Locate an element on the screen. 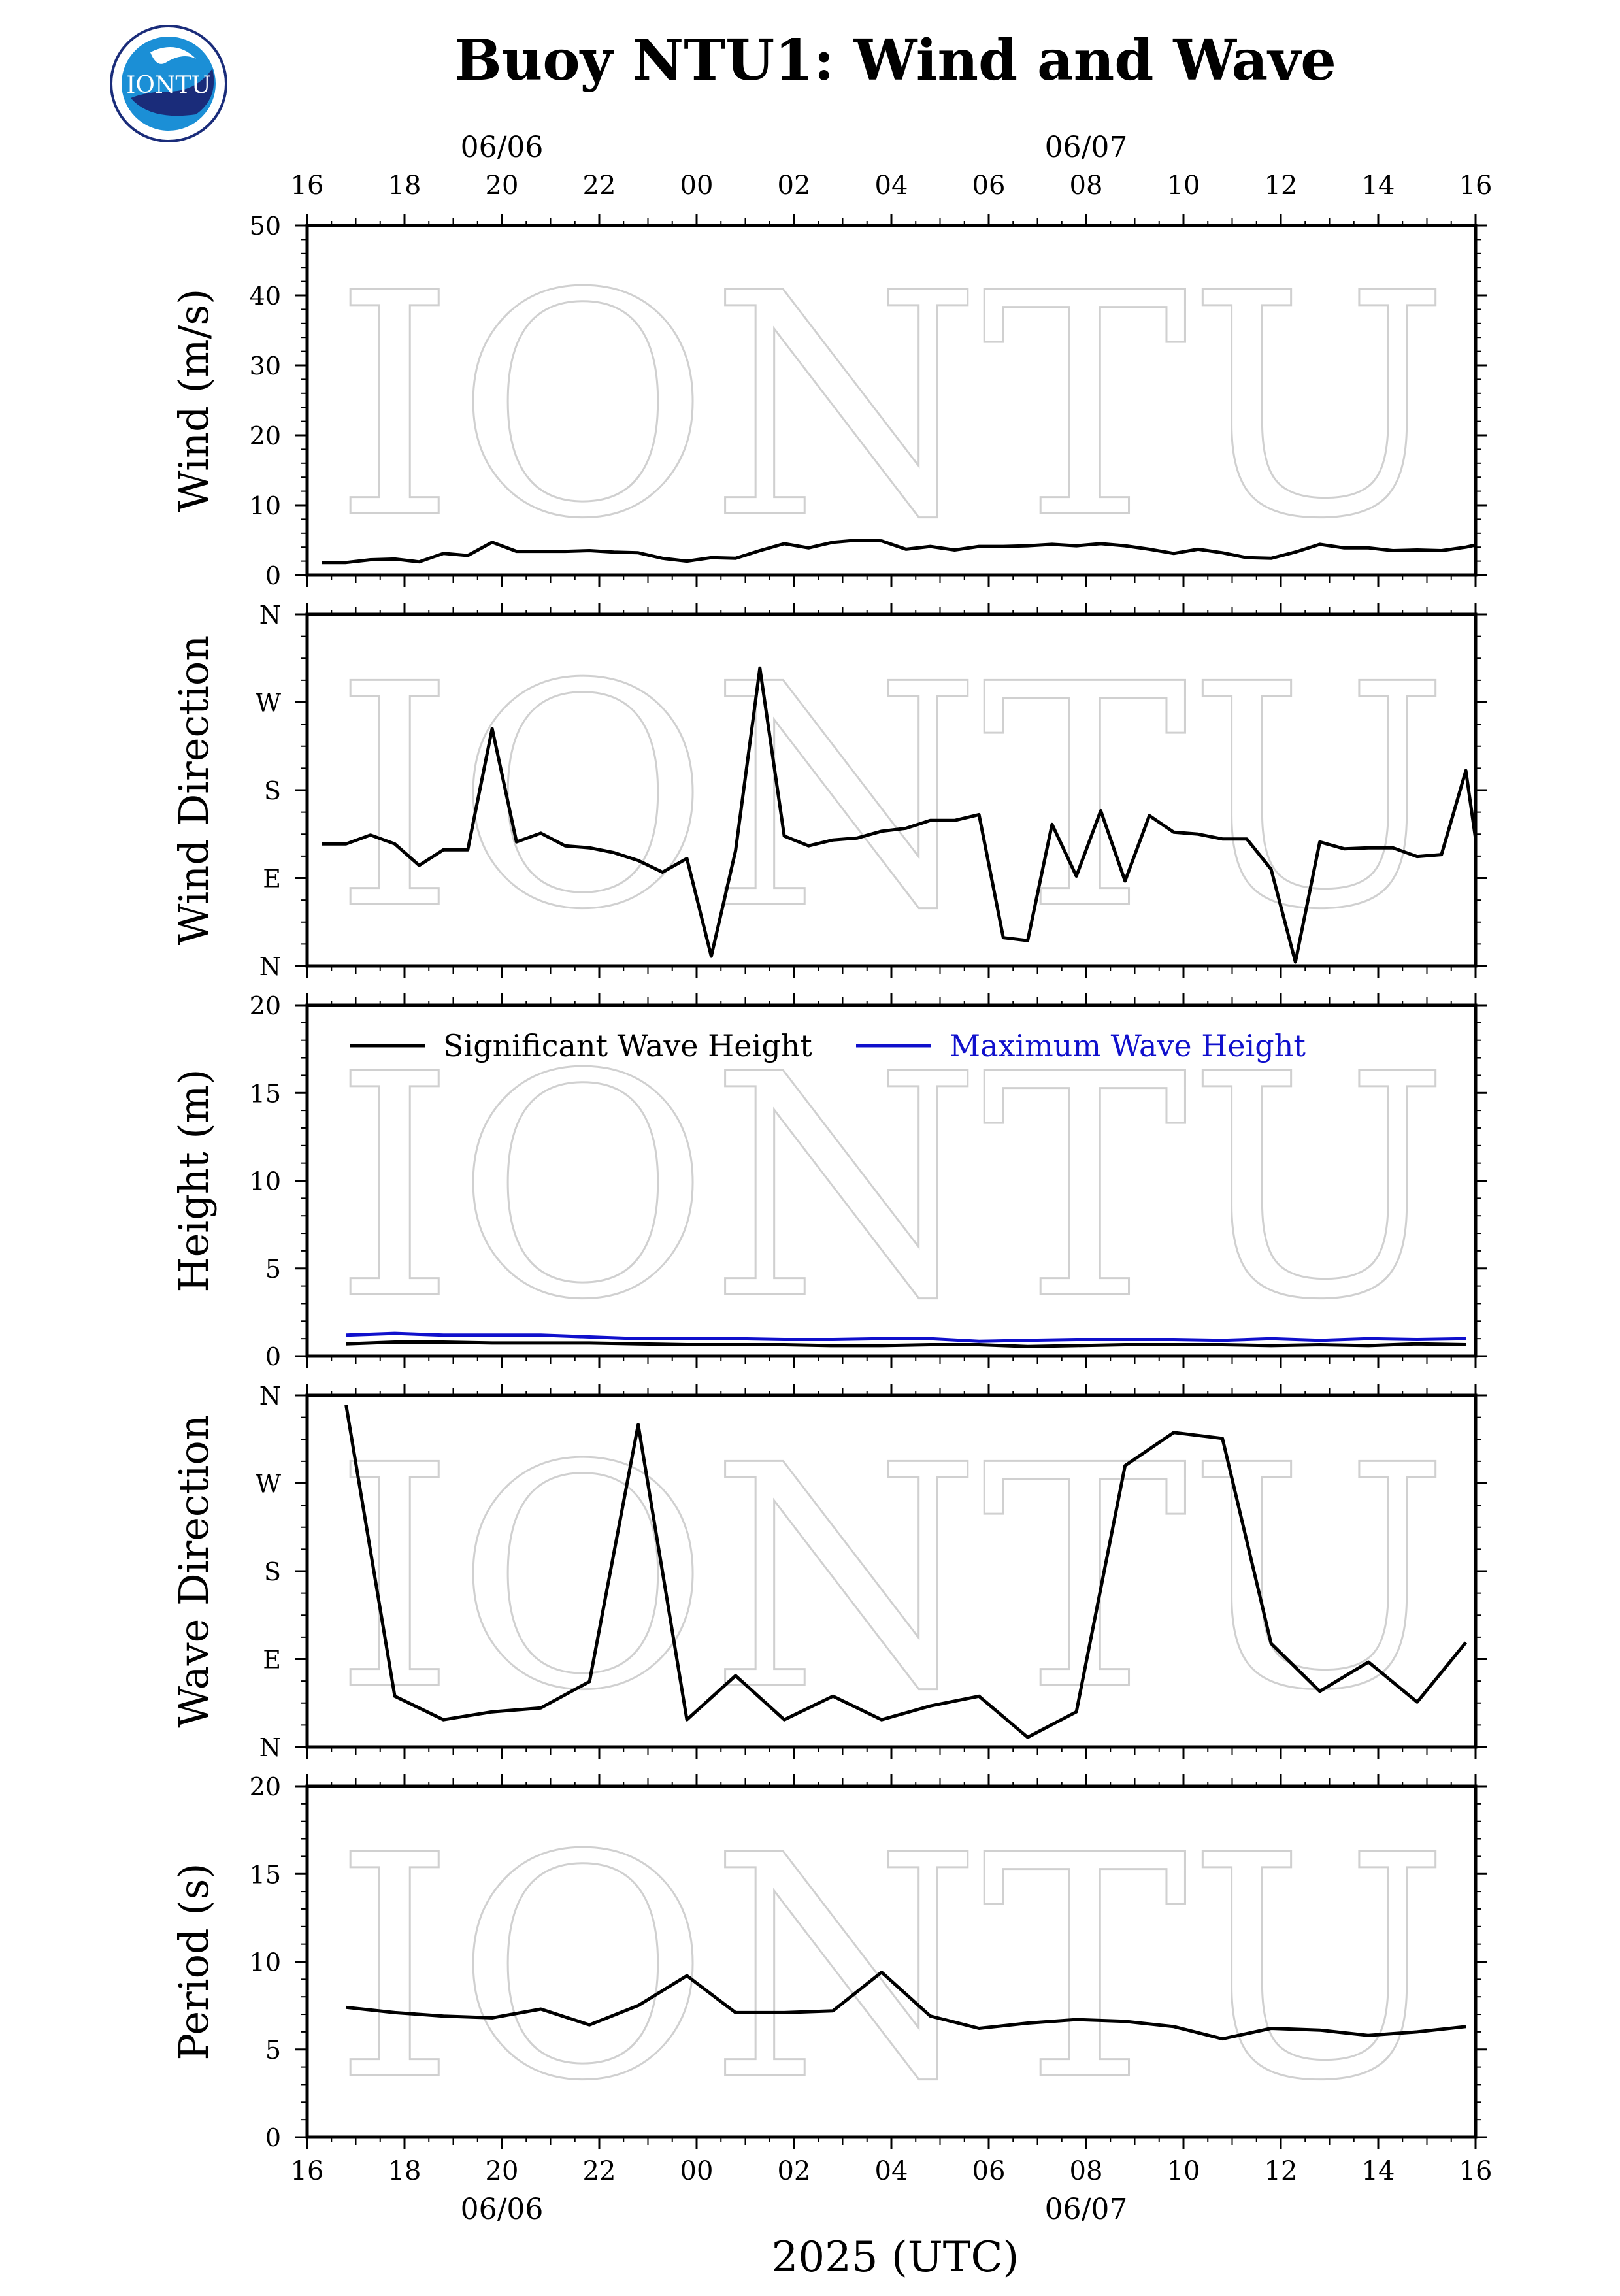 This screenshot has width=1620, height=2296. x-tick-label: 22 is located at coordinates (599, 2171).